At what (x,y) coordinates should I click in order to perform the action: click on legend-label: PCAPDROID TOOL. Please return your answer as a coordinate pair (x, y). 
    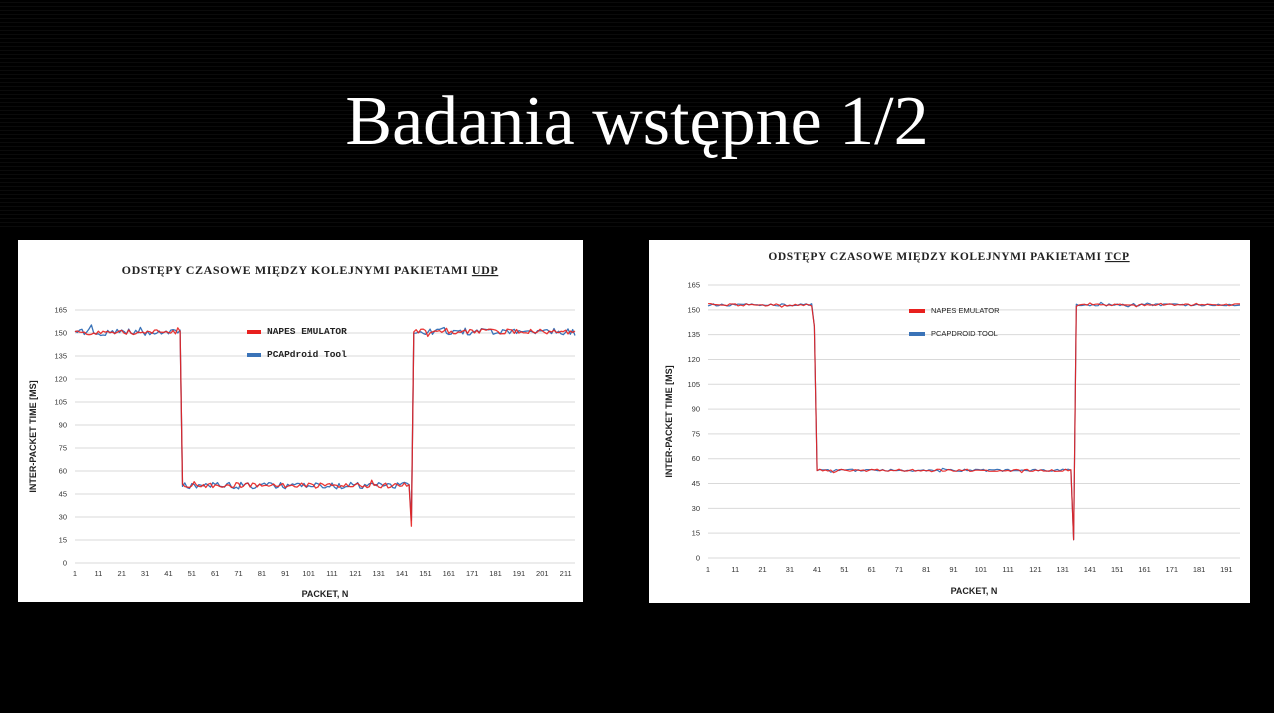
    Looking at the image, I should click on (964, 333).